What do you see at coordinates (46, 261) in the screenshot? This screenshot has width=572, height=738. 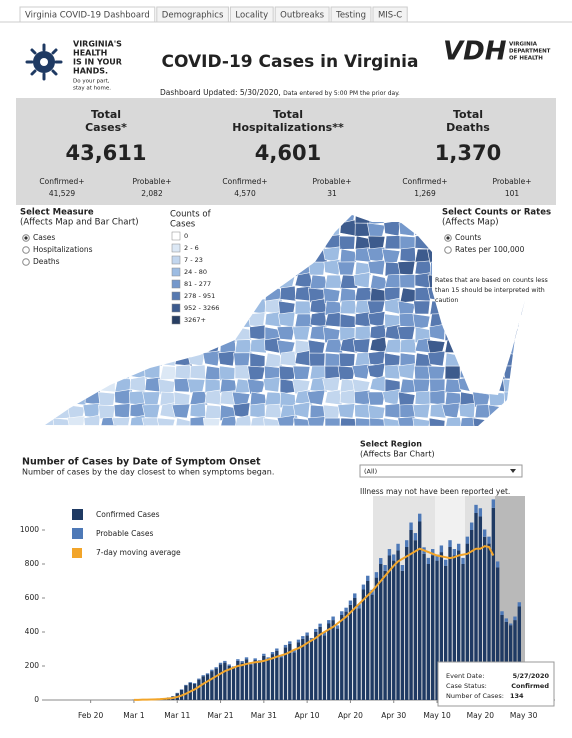 I see `radio-label: Deaths` at bounding box center [46, 261].